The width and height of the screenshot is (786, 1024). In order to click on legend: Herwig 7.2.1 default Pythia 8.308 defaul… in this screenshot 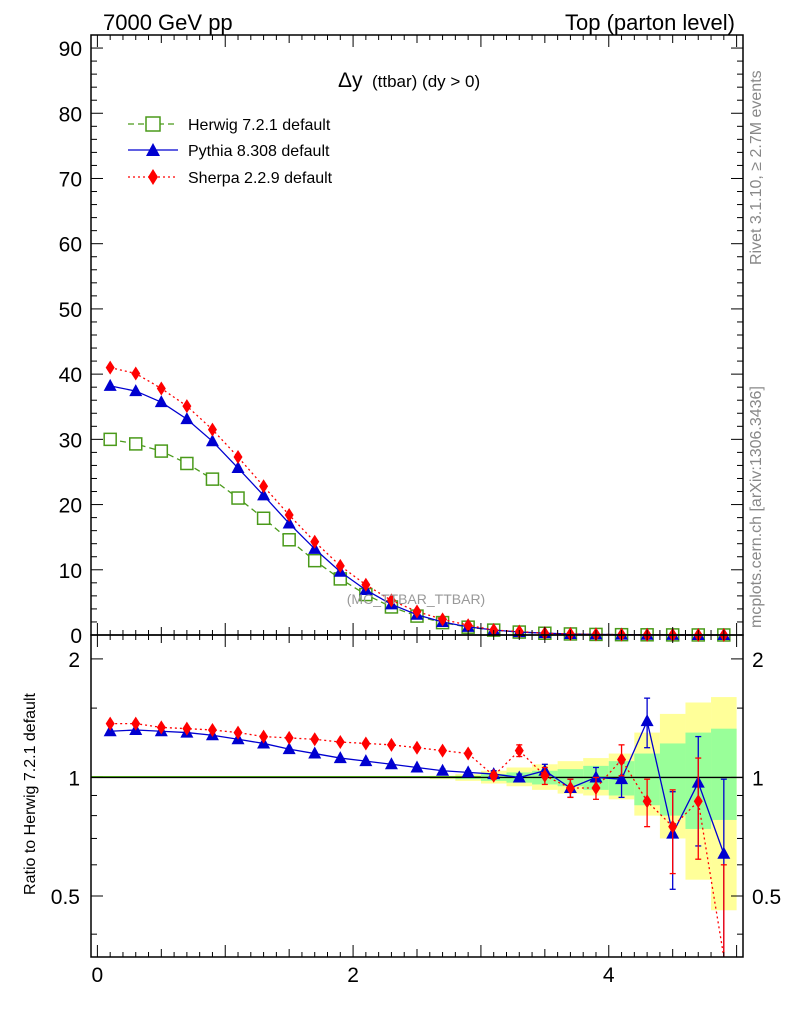, I will do `click(230, 151)`.